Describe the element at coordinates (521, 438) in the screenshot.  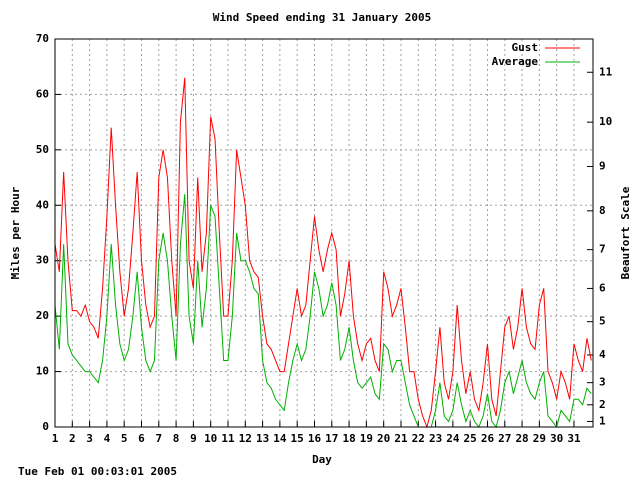
I see `x-tick-label: 28` at that location.